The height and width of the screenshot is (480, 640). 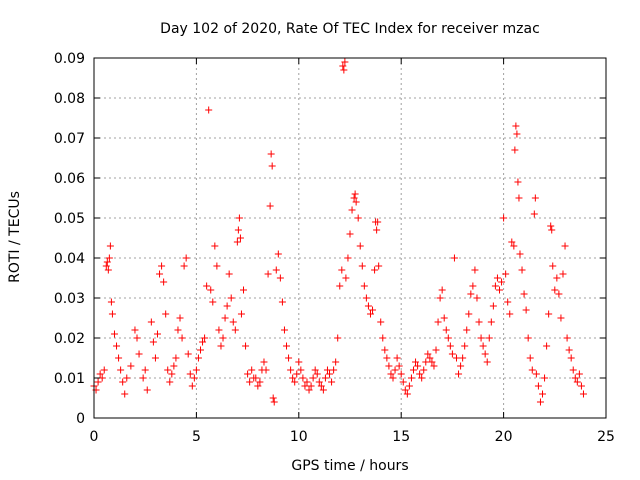 I want to click on y-tick-label: 0.09, so click(x=69, y=59).